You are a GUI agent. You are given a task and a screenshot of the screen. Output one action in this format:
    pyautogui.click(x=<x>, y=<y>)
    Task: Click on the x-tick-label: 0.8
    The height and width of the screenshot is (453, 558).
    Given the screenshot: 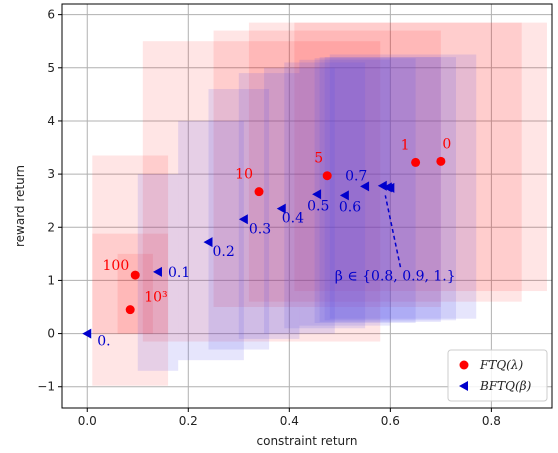 What is the action you would take?
    pyautogui.click(x=491, y=421)
    